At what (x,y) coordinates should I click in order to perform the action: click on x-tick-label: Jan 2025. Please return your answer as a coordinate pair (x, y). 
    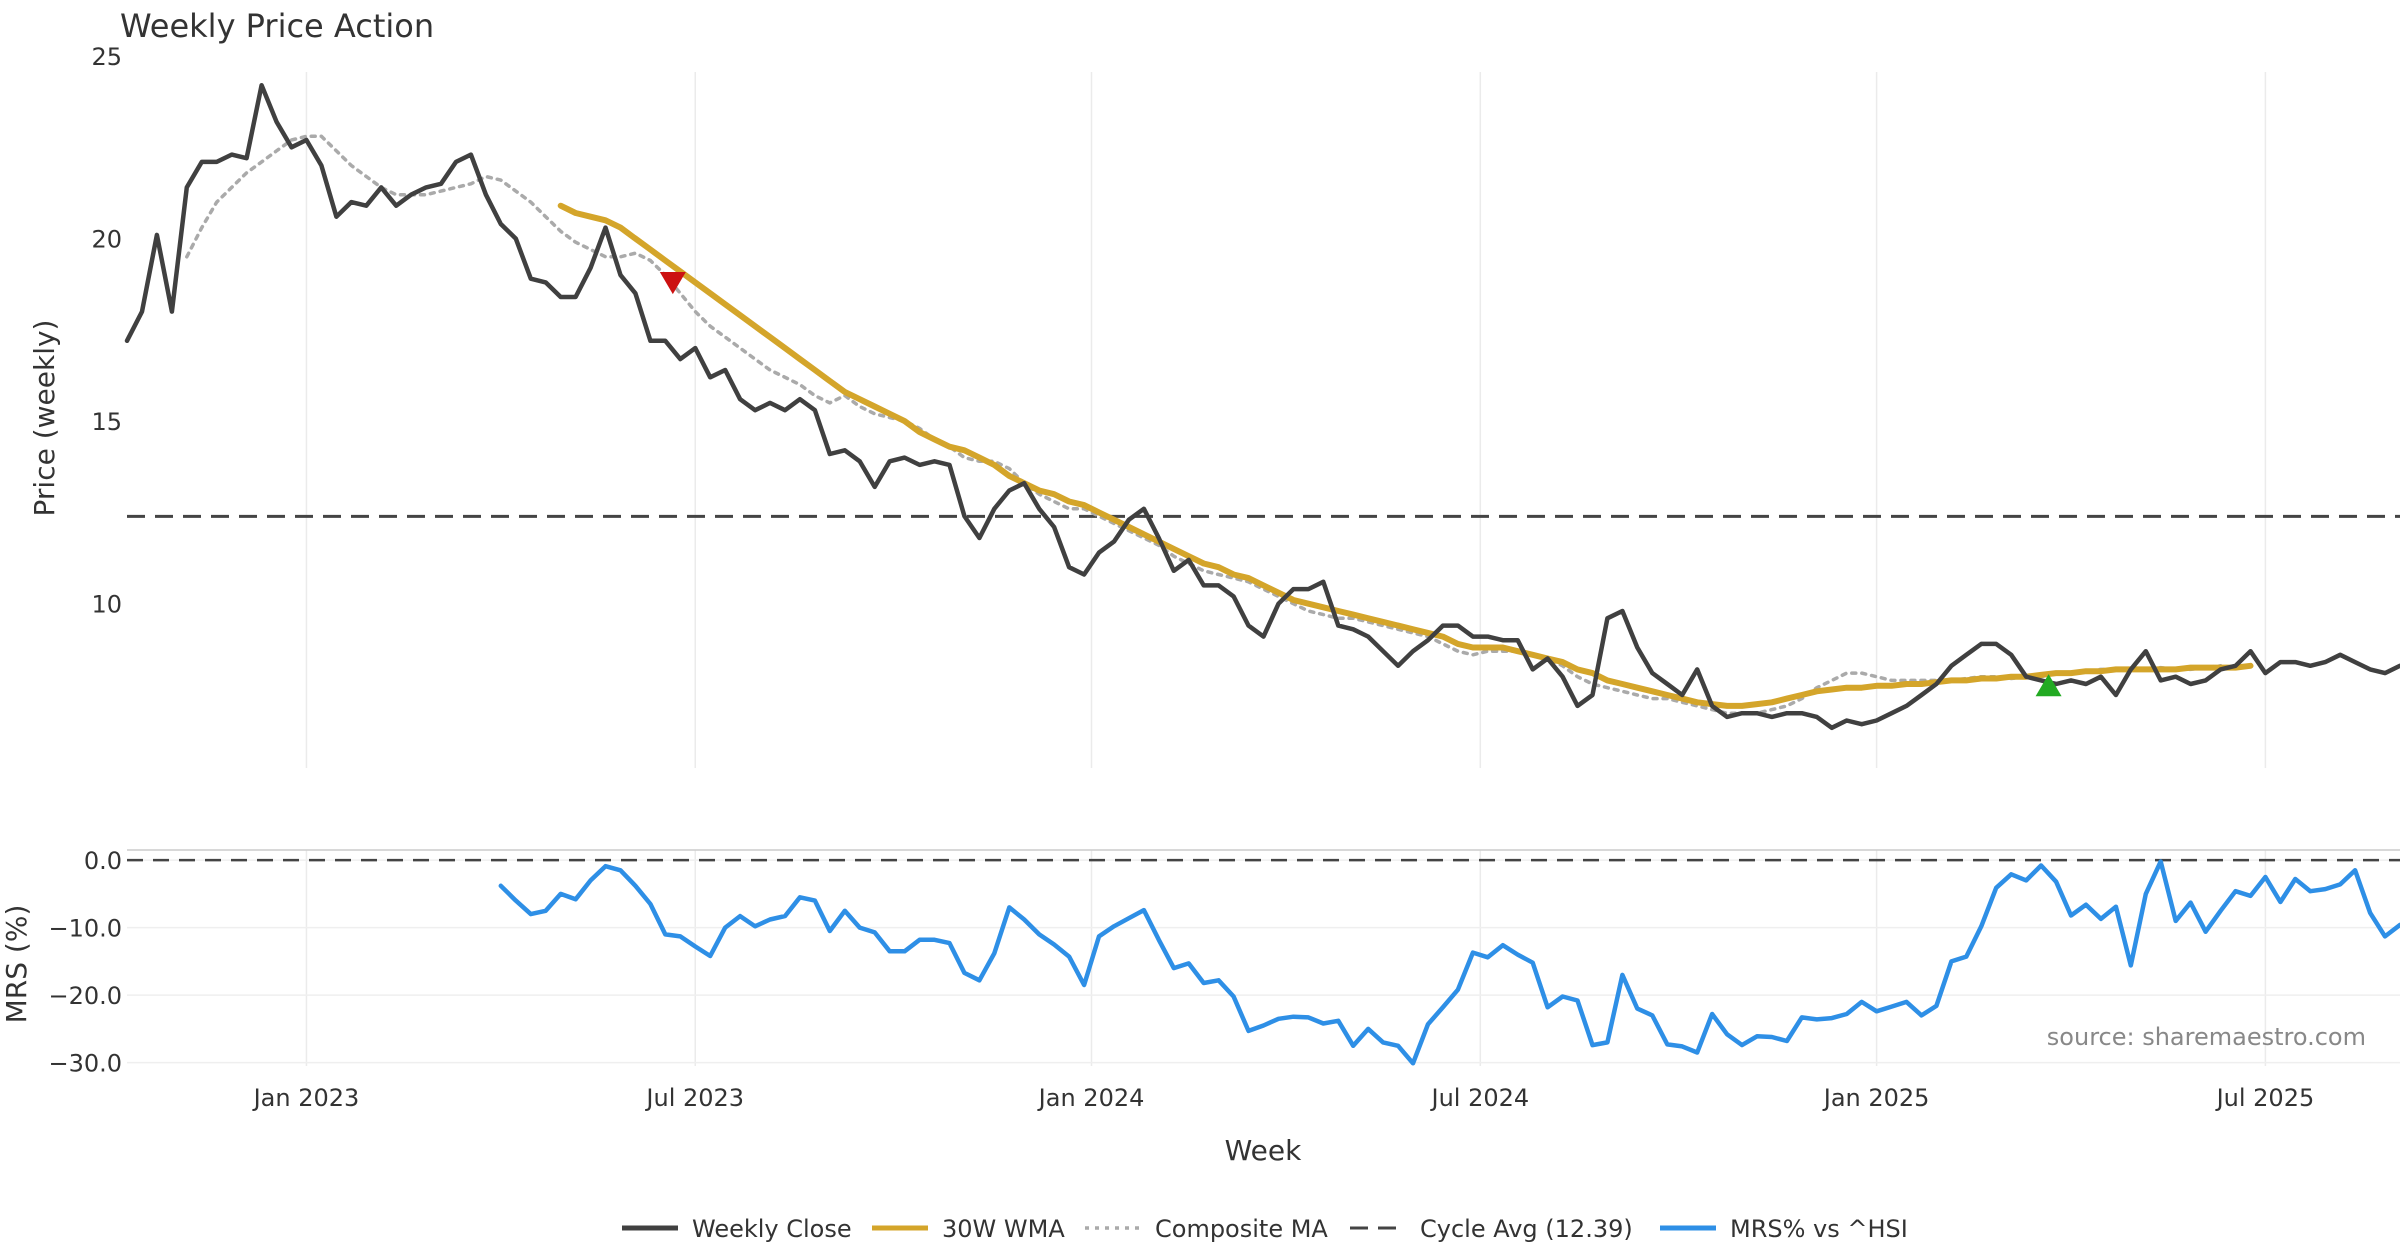
    Looking at the image, I should click on (1876, 1098).